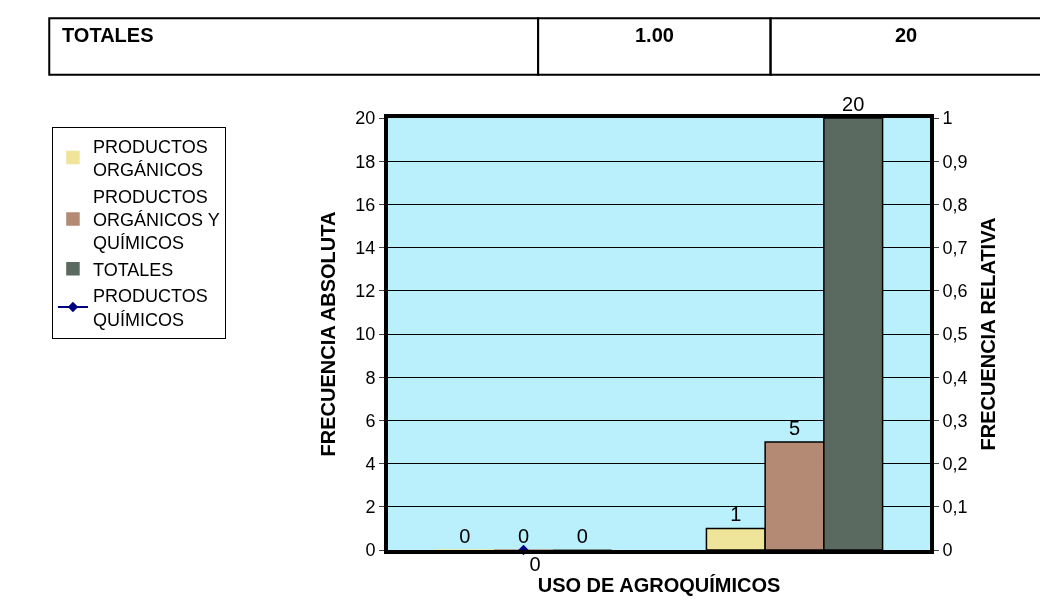  I want to click on y2-tick-label: 0,1, so click(955, 507).